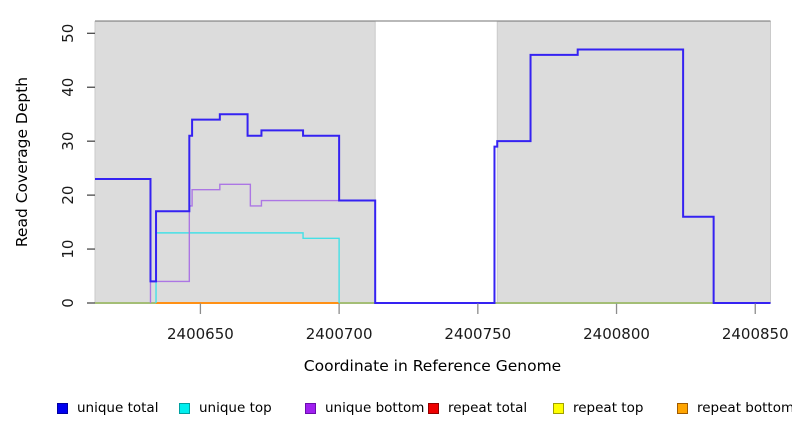  What do you see at coordinates (339, 334) in the screenshot?
I see `x-tick-label: 2400700` at bounding box center [339, 334].